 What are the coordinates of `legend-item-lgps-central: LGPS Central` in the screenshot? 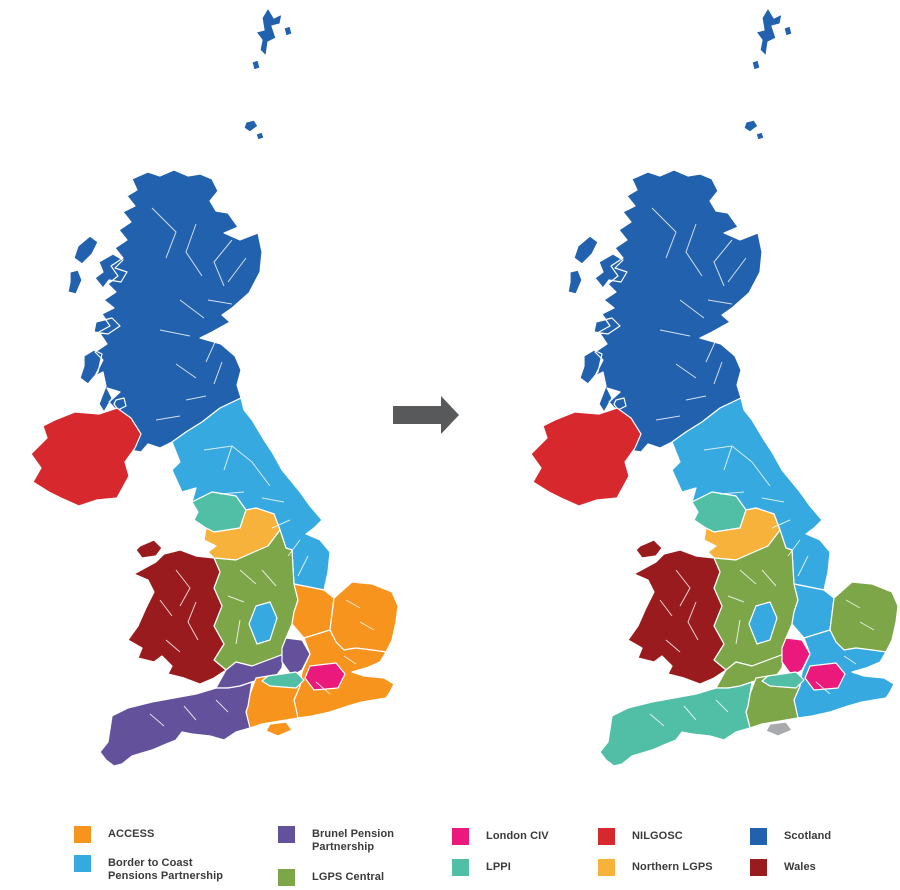 It's located at (331, 877).